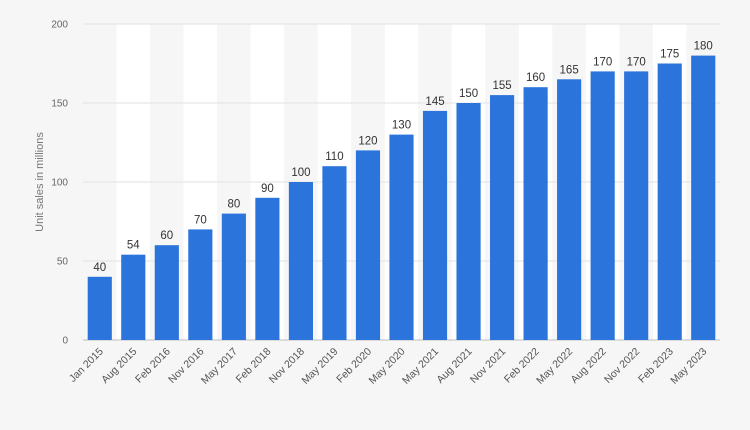 The width and height of the screenshot is (750, 430). I want to click on data-label: 160, so click(535, 78).